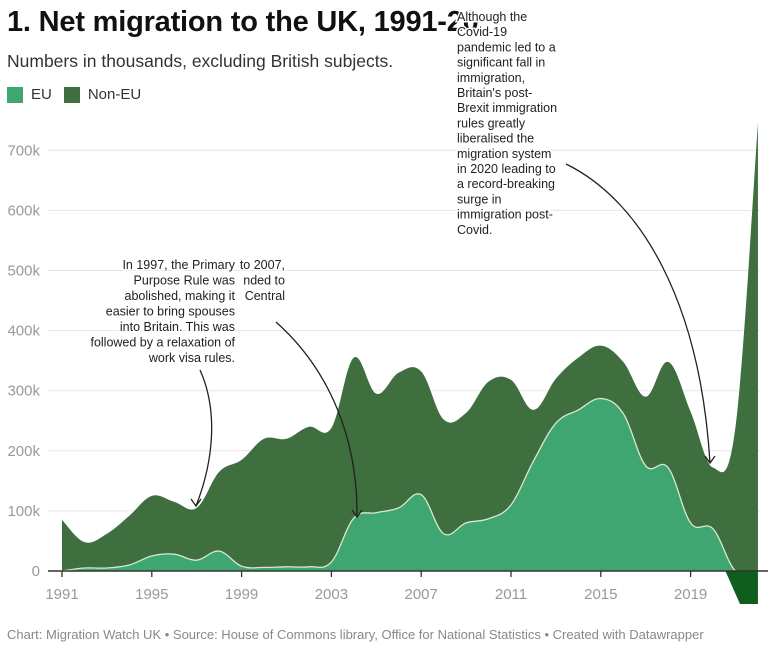  I want to click on chart-title: 1. Net migration to the UK, 1991-20, so click(243, 22).